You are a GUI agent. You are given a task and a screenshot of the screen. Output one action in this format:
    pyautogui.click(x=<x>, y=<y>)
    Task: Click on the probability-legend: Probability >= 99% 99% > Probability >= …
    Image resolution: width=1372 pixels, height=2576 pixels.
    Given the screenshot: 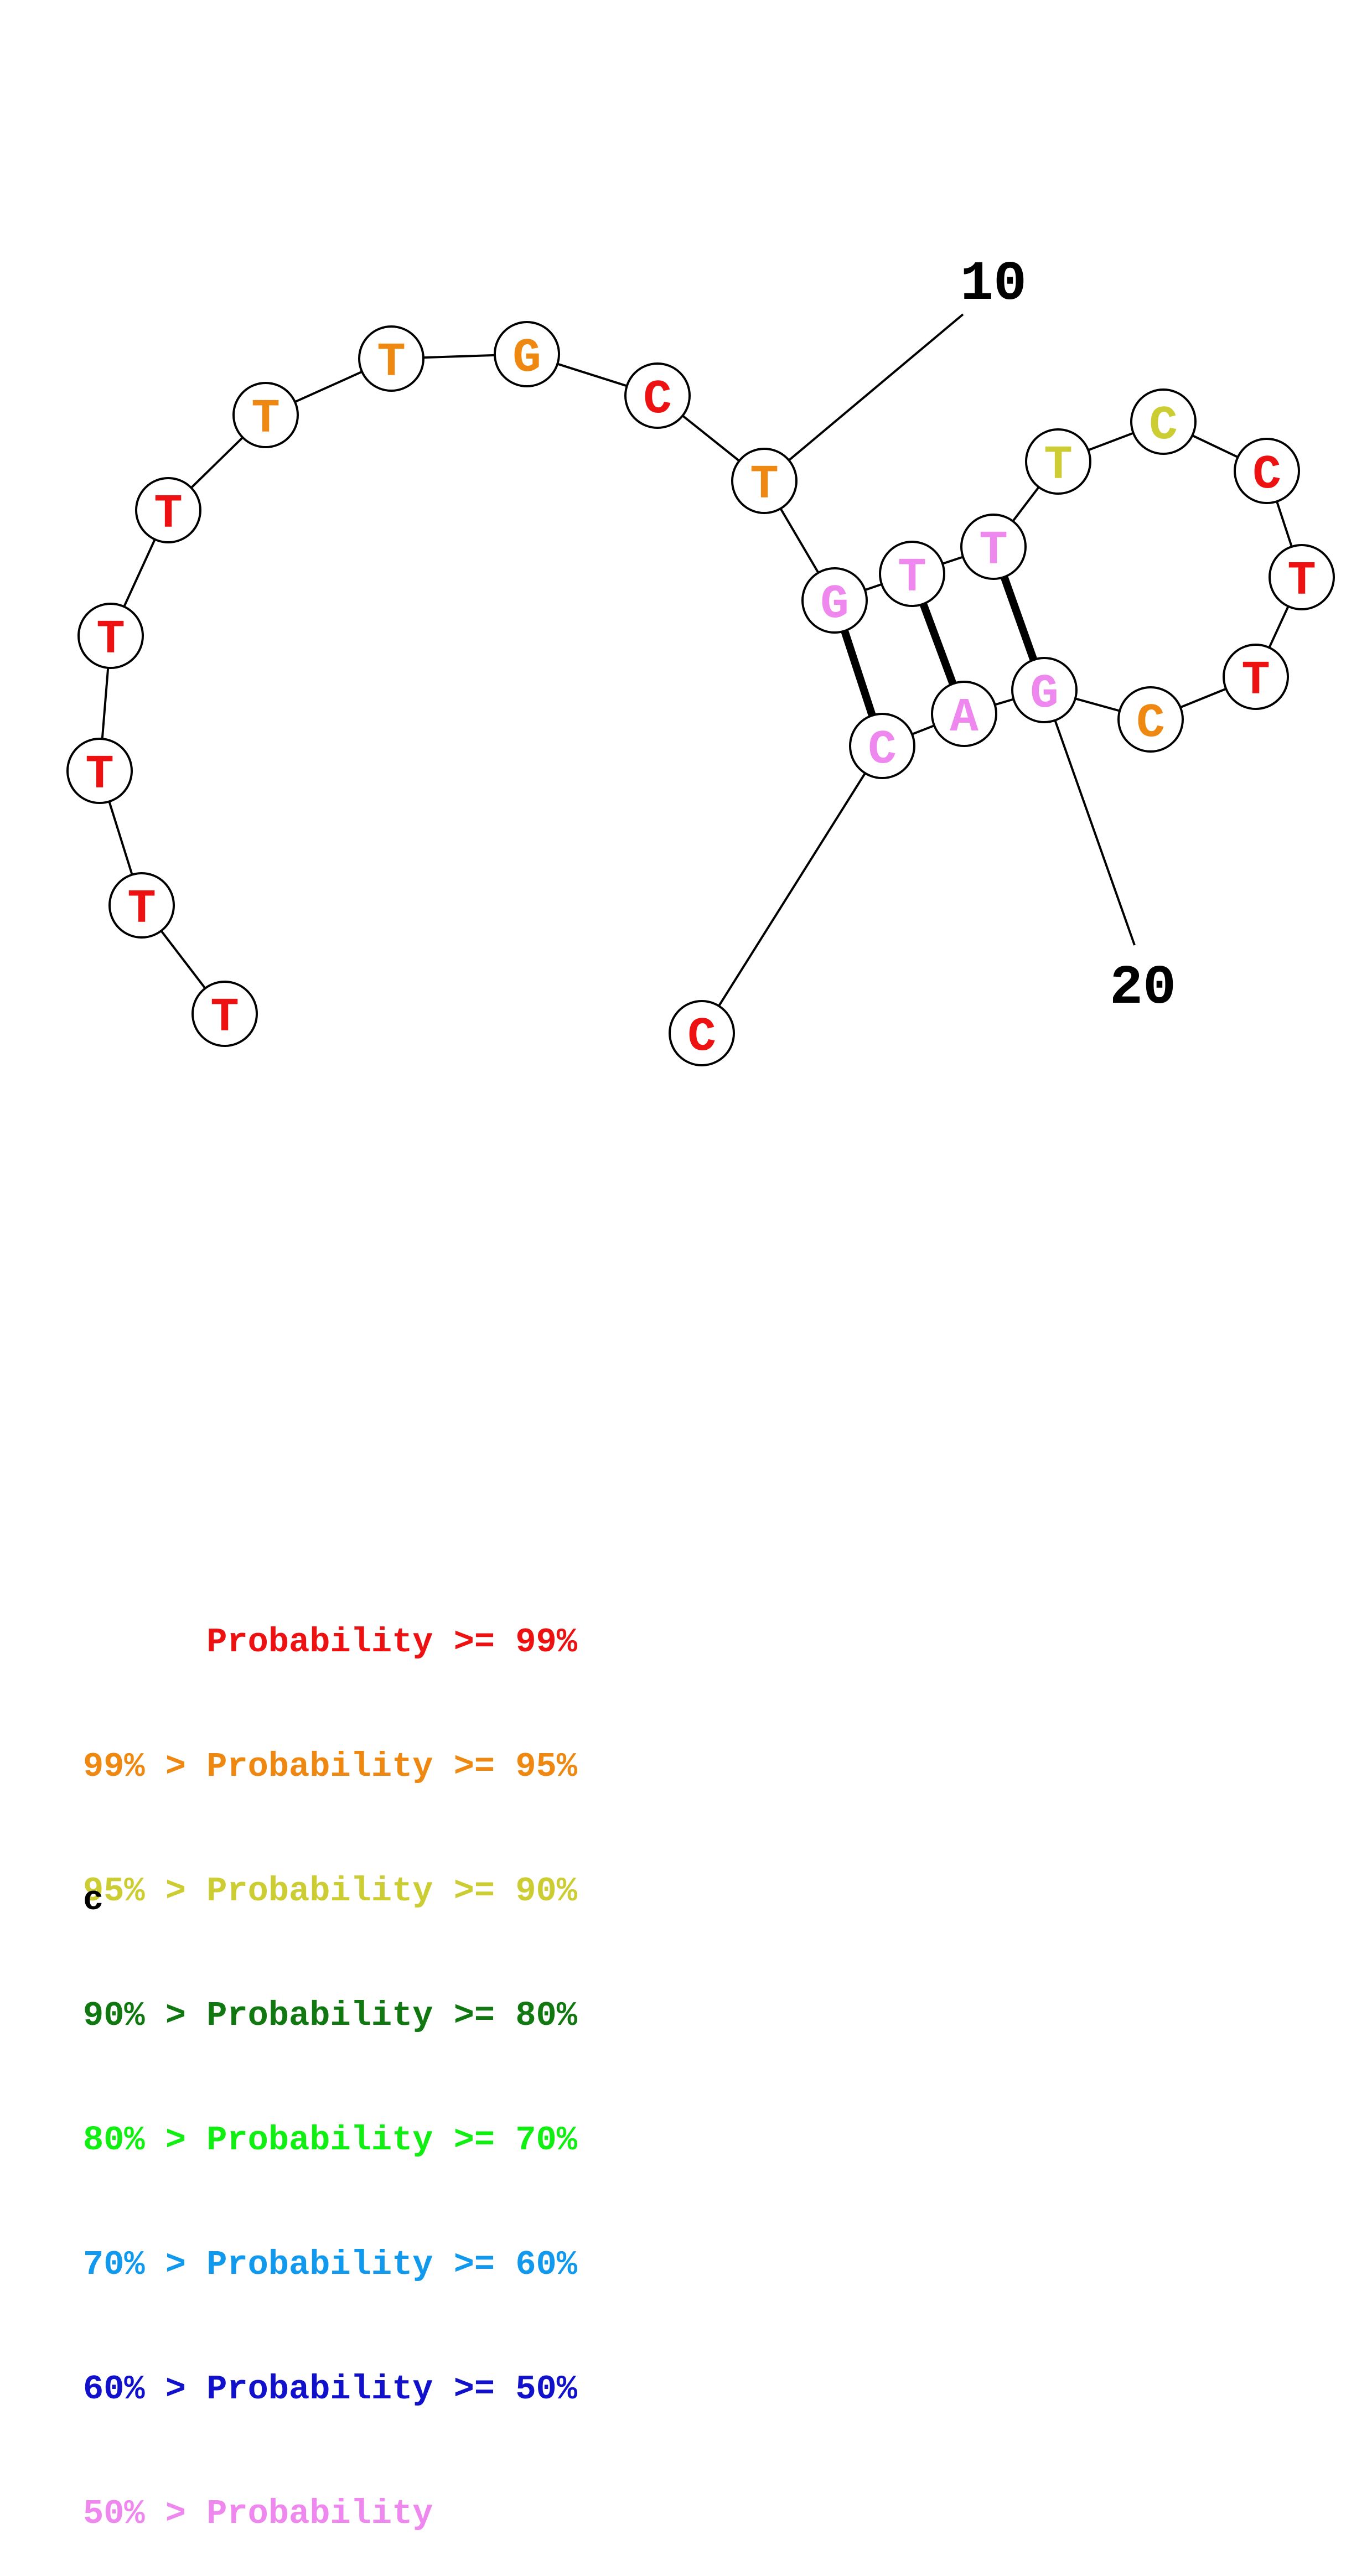 What is the action you would take?
    pyautogui.click(x=330, y=2057)
    